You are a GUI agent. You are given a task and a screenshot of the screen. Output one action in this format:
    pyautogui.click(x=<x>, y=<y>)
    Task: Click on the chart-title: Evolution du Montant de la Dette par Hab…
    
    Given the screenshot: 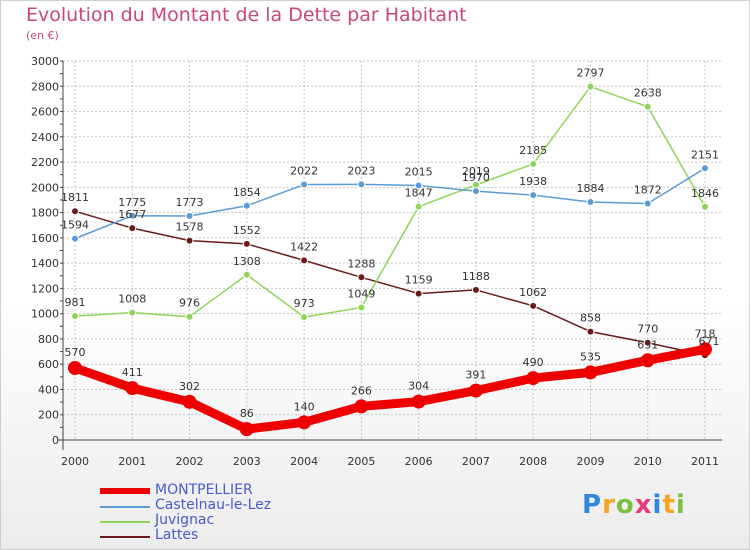 What is the action you would take?
    pyautogui.click(x=246, y=15)
    